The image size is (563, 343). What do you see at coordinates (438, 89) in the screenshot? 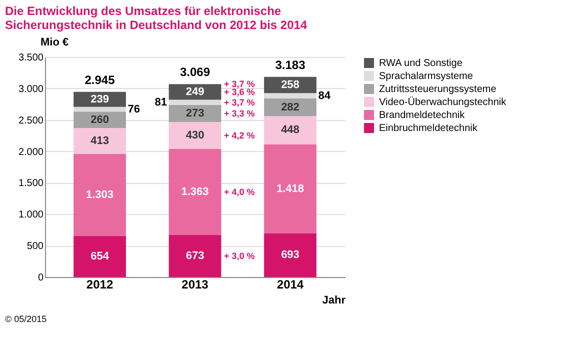
I see `legend-label: Zutrittssteuerungssysteme` at bounding box center [438, 89].